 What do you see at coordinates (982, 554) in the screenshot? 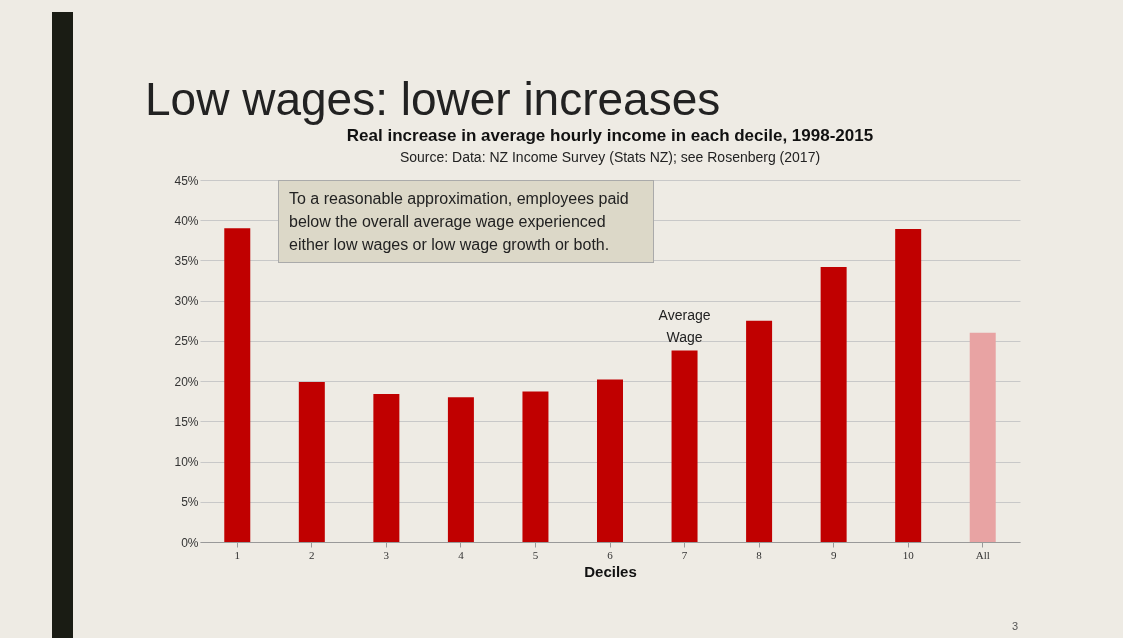
I see `x-tick-label: All` at bounding box center [982, 554].